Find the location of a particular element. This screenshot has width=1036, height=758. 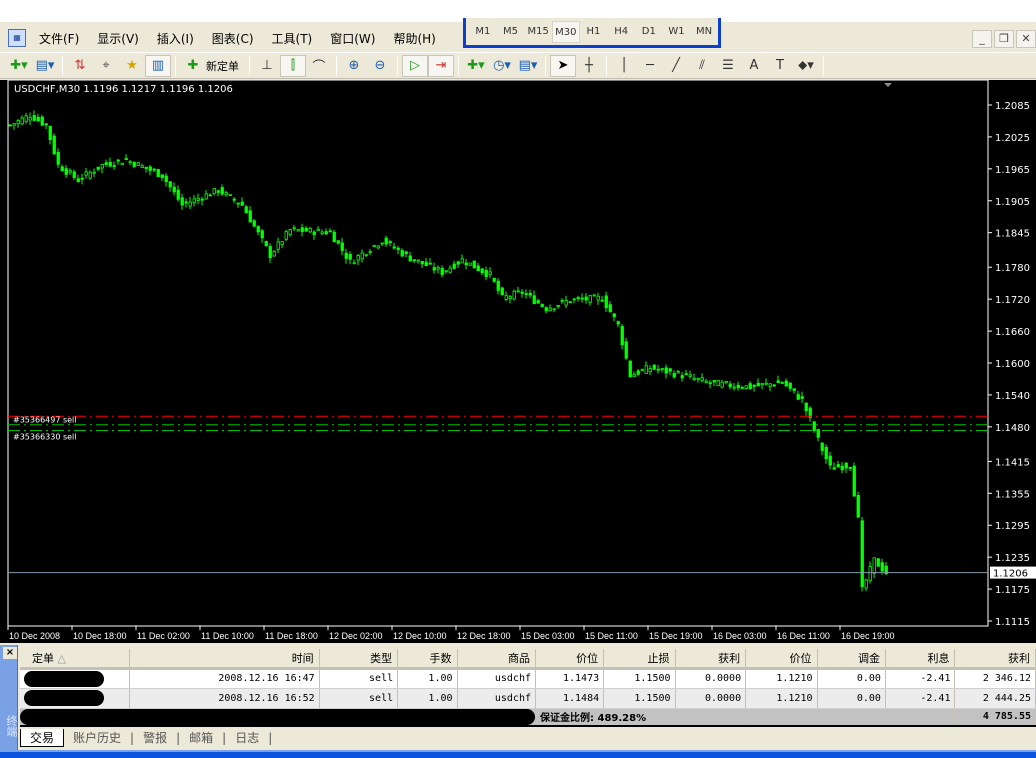

timeframe-m5: M5 is located at coordinates (510, 31).